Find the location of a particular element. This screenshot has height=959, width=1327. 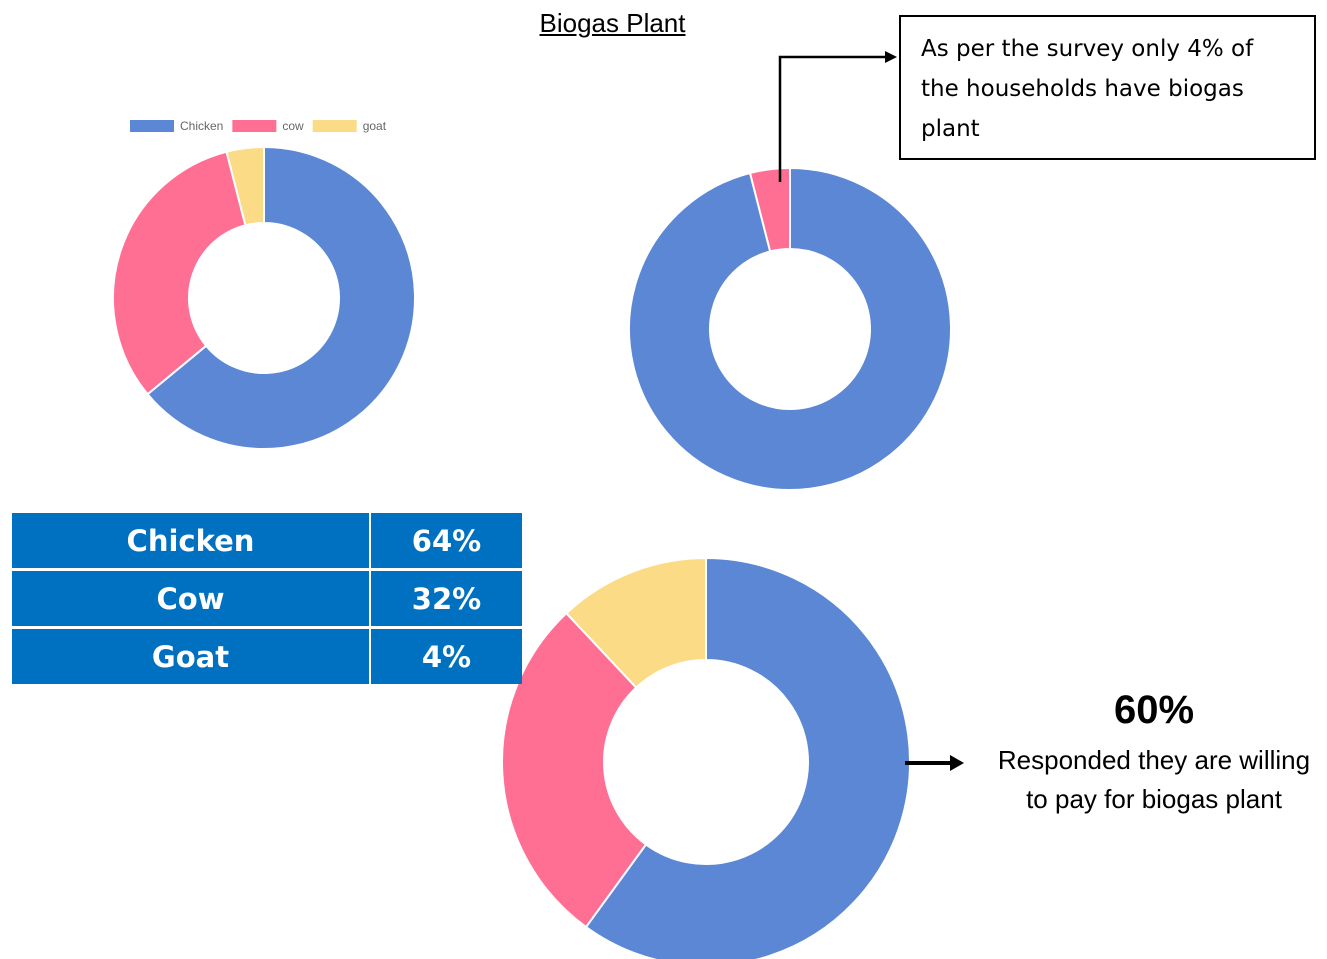

cell: Cow is located at coordinates (190, 598).